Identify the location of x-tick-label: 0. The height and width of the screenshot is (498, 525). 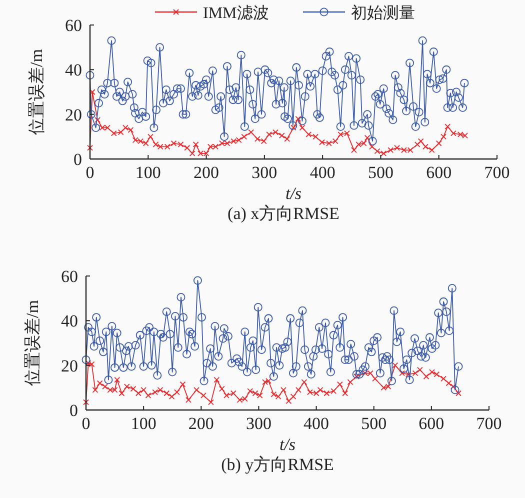
(90, 172).